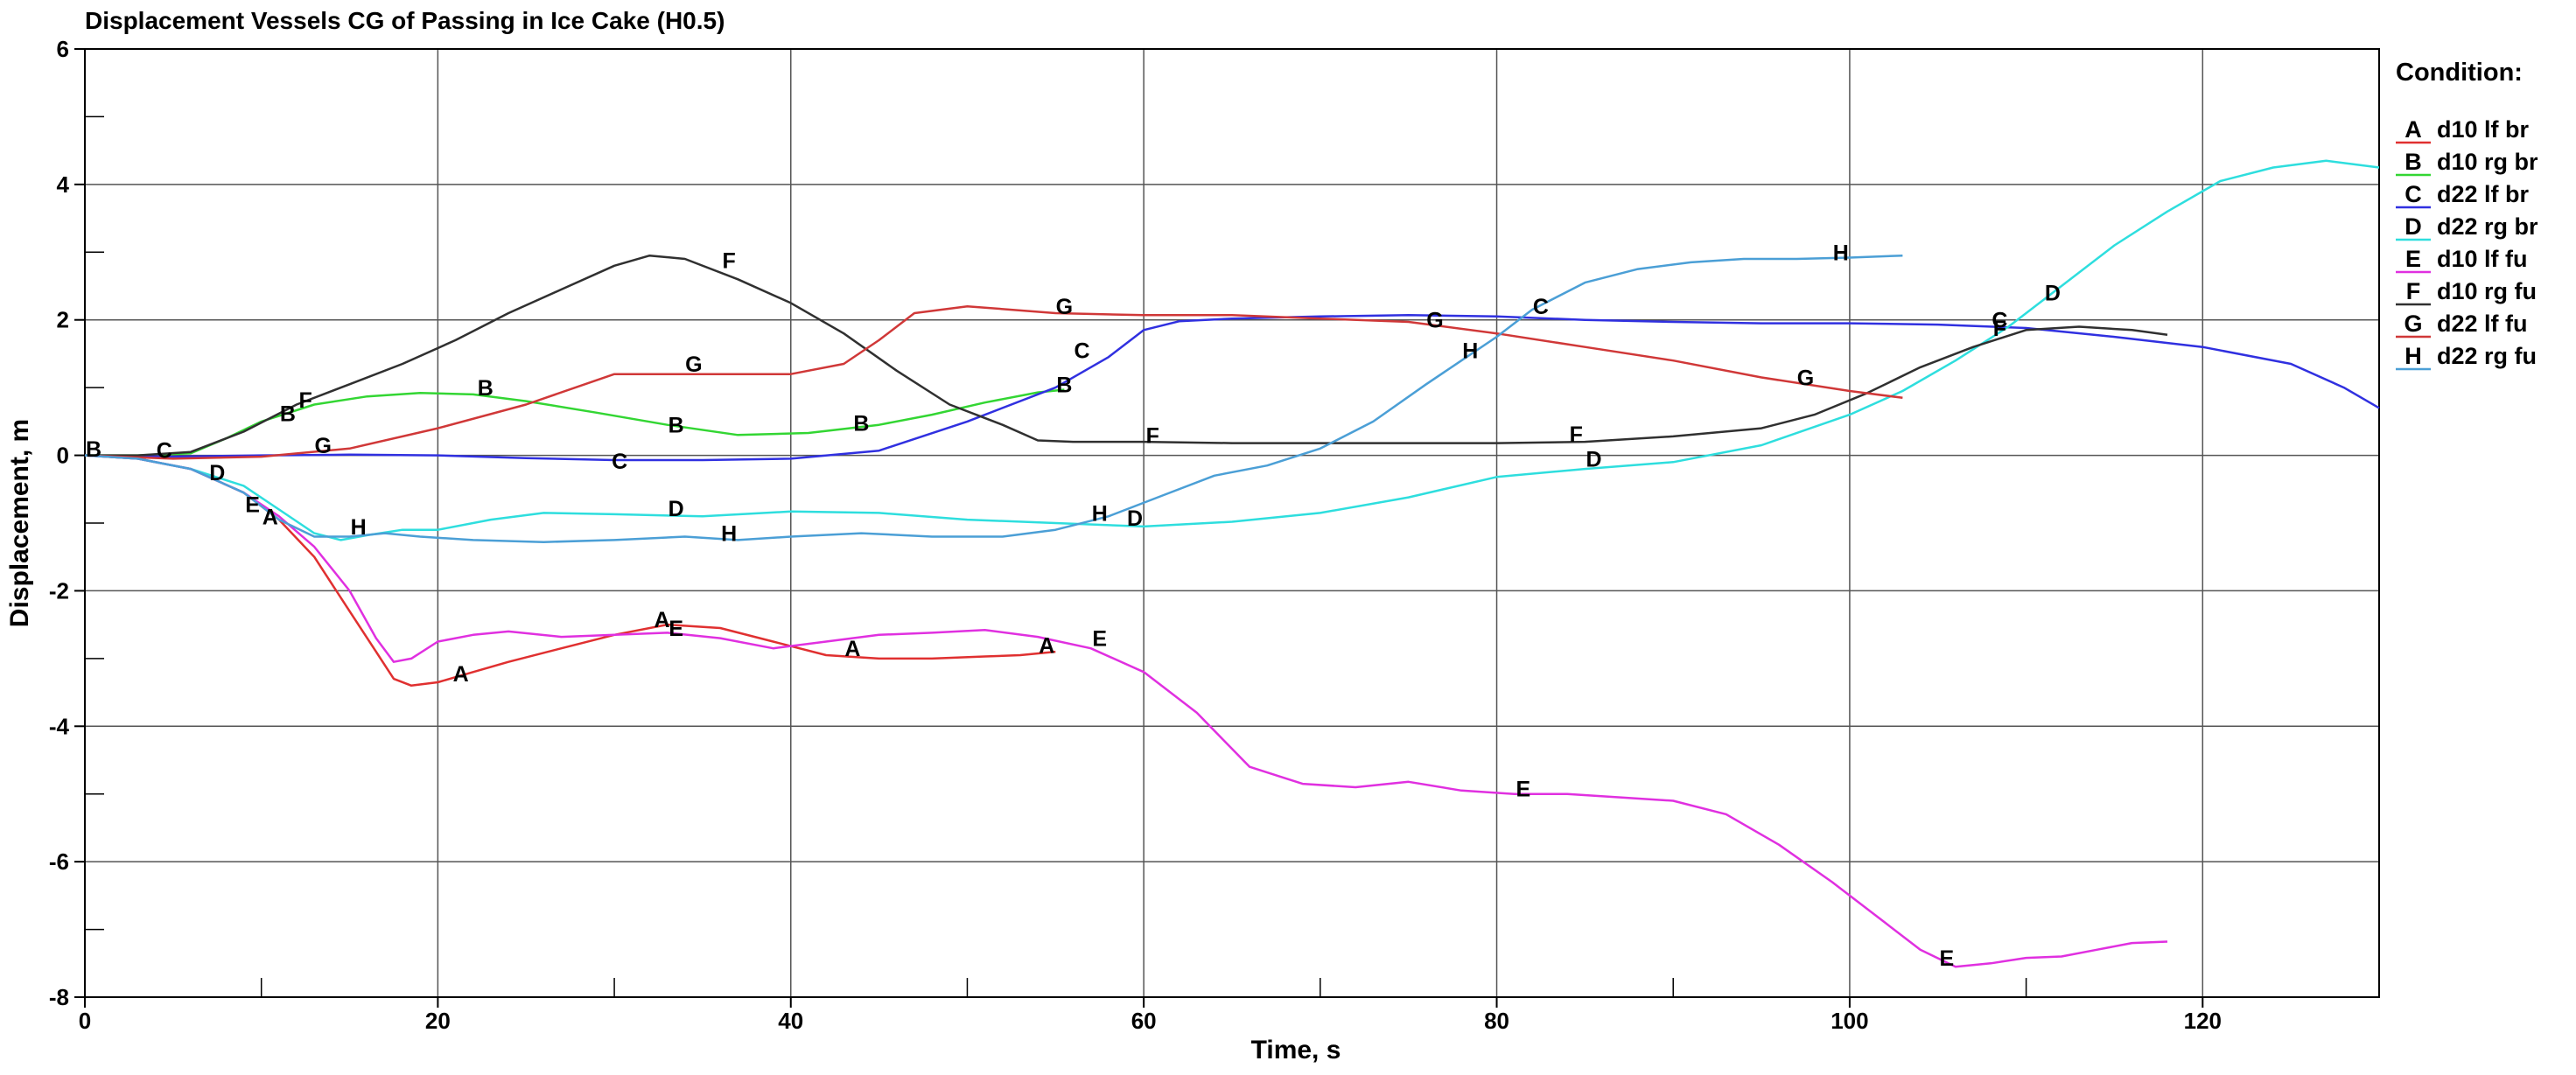 The width and height of the screenshot is (2576, 1075). What do you see at coordinates (2487, 291) in the screenshot?
I see `legend-entry: d10 rg fu` at bounding box center [2487, 291].